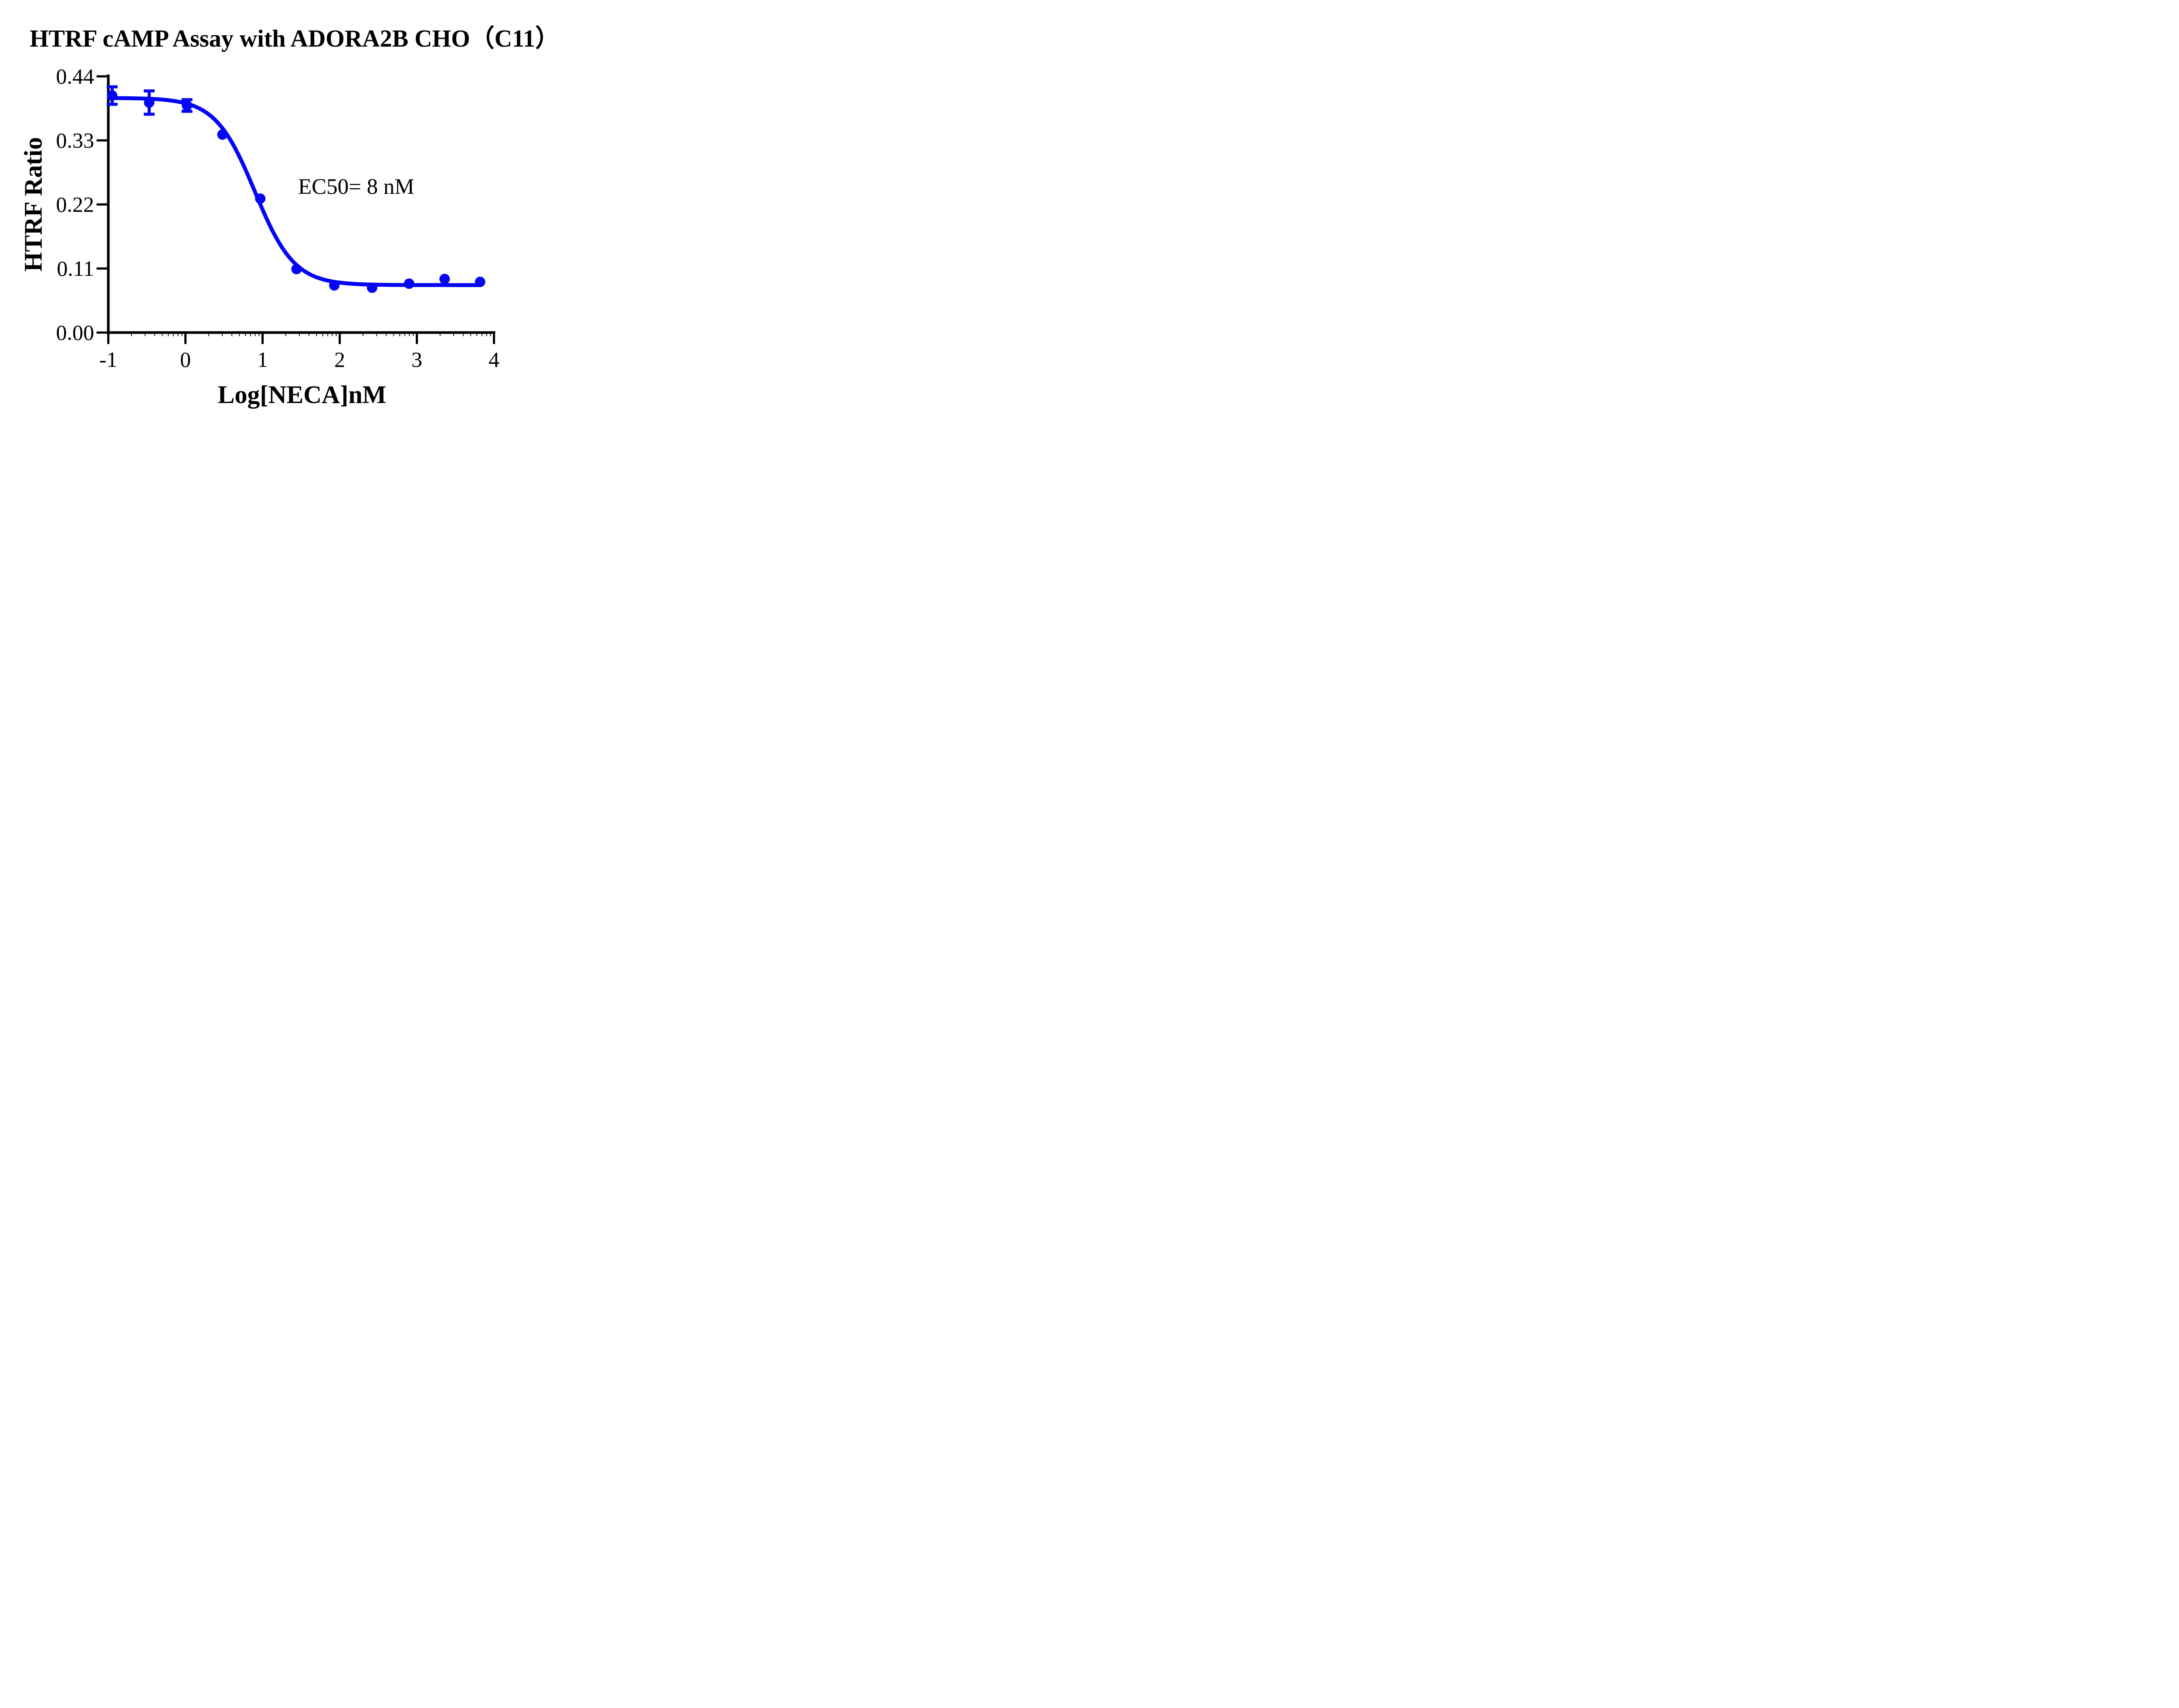 The height and width of the screenshot is (1708, 2179). Describe the element at coordinates (108, 359) in the screenshot. I see `x-tick-label: -1` at that location.